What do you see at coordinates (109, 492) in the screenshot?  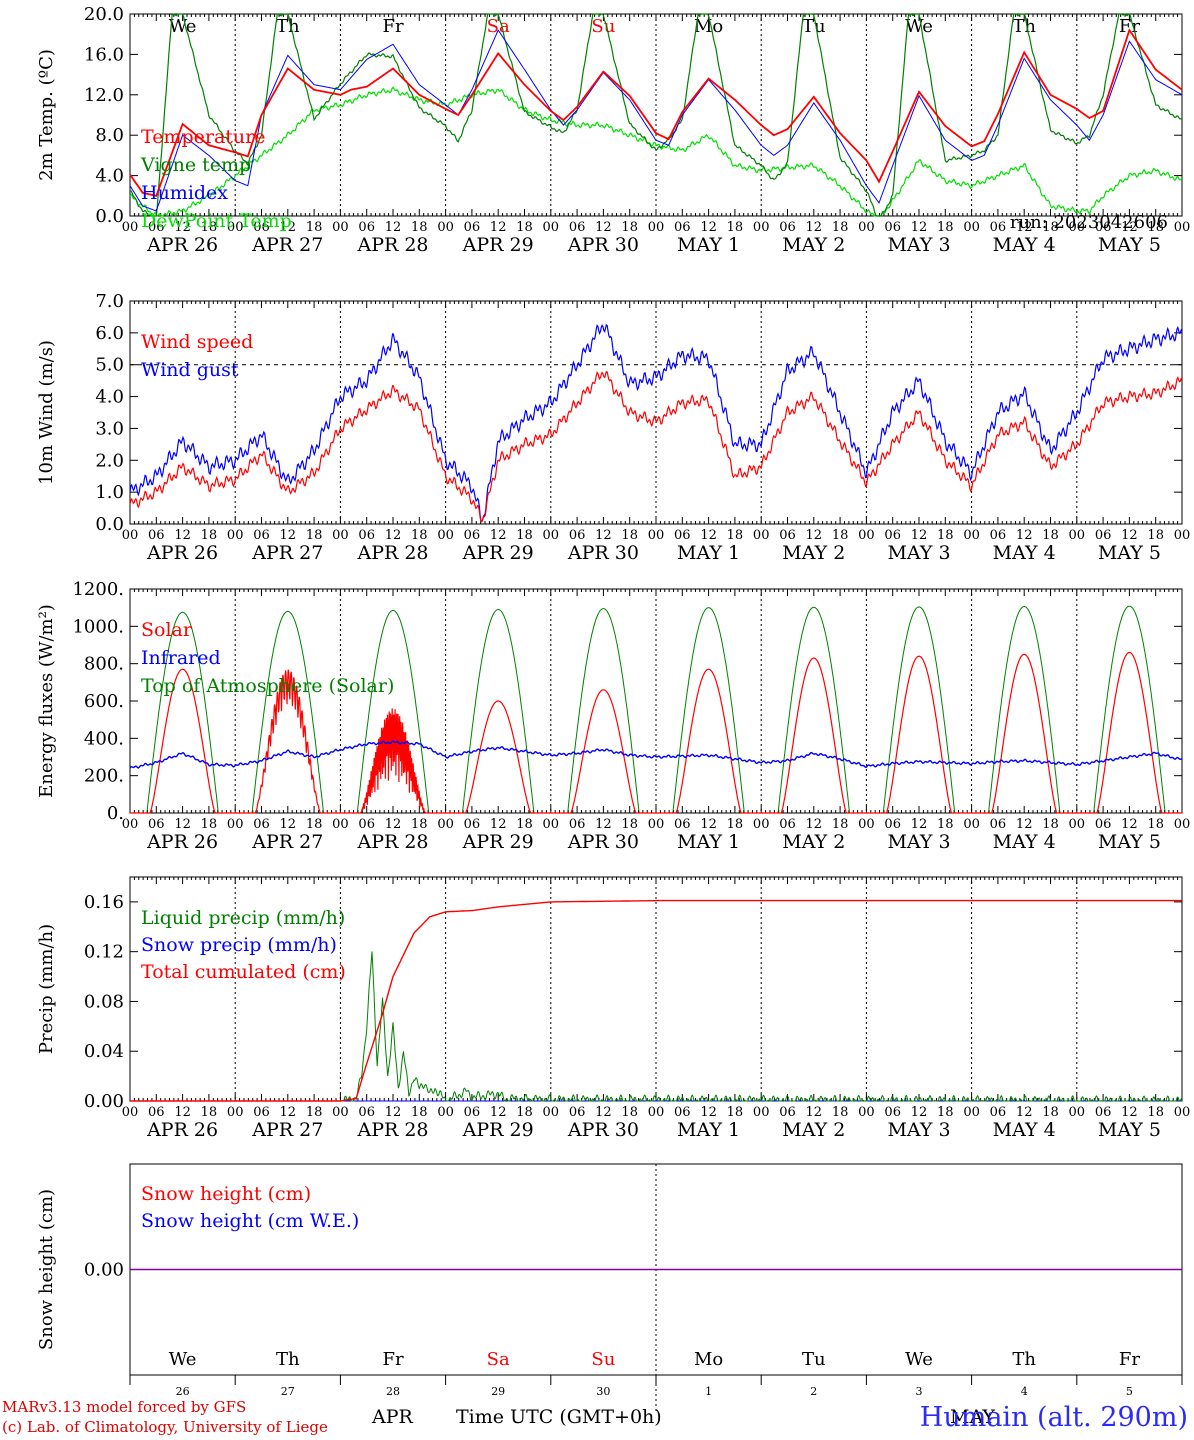 I see `y-tick-label: 1.0` at bounding box center [109, 492].